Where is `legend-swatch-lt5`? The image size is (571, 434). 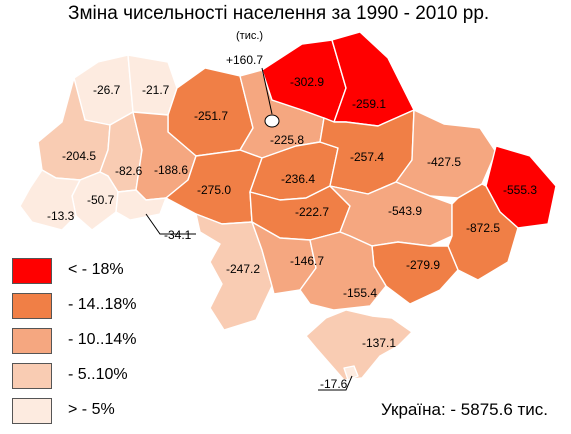
legend-swatch-lt5 is located at coordinates (32, 411).